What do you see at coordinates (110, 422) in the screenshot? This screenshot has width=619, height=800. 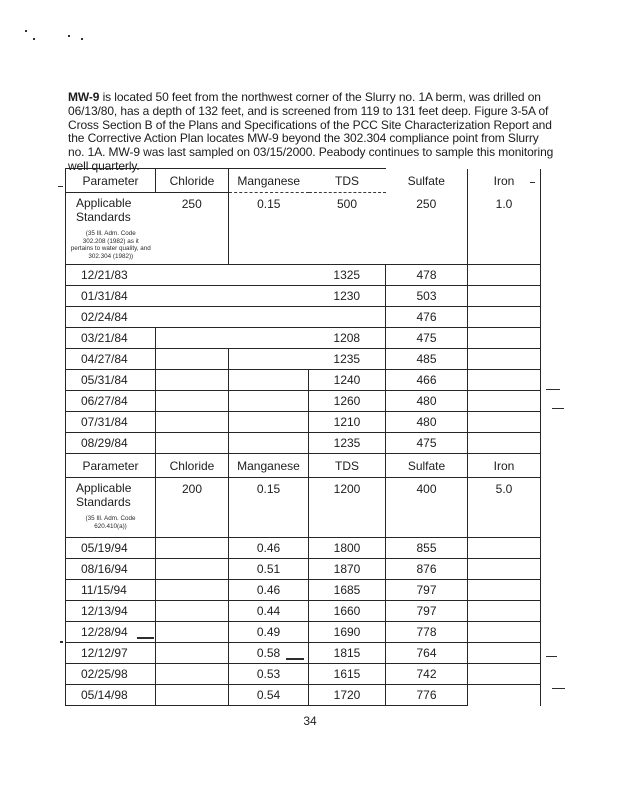 I see `date-cell: 07/31/84` at bounding box center [110, 422].